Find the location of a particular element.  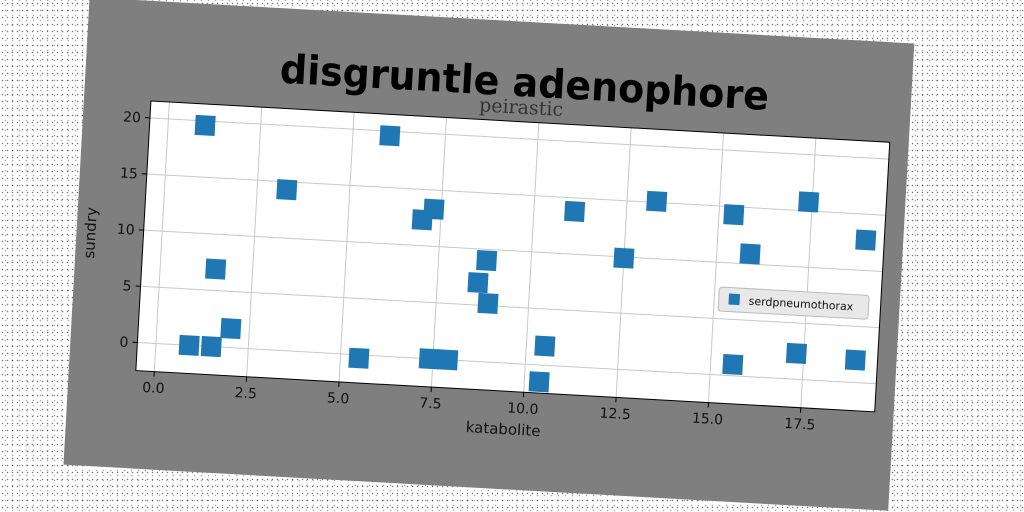

y-tick-label: 20 is located at coordinates (132, 117).